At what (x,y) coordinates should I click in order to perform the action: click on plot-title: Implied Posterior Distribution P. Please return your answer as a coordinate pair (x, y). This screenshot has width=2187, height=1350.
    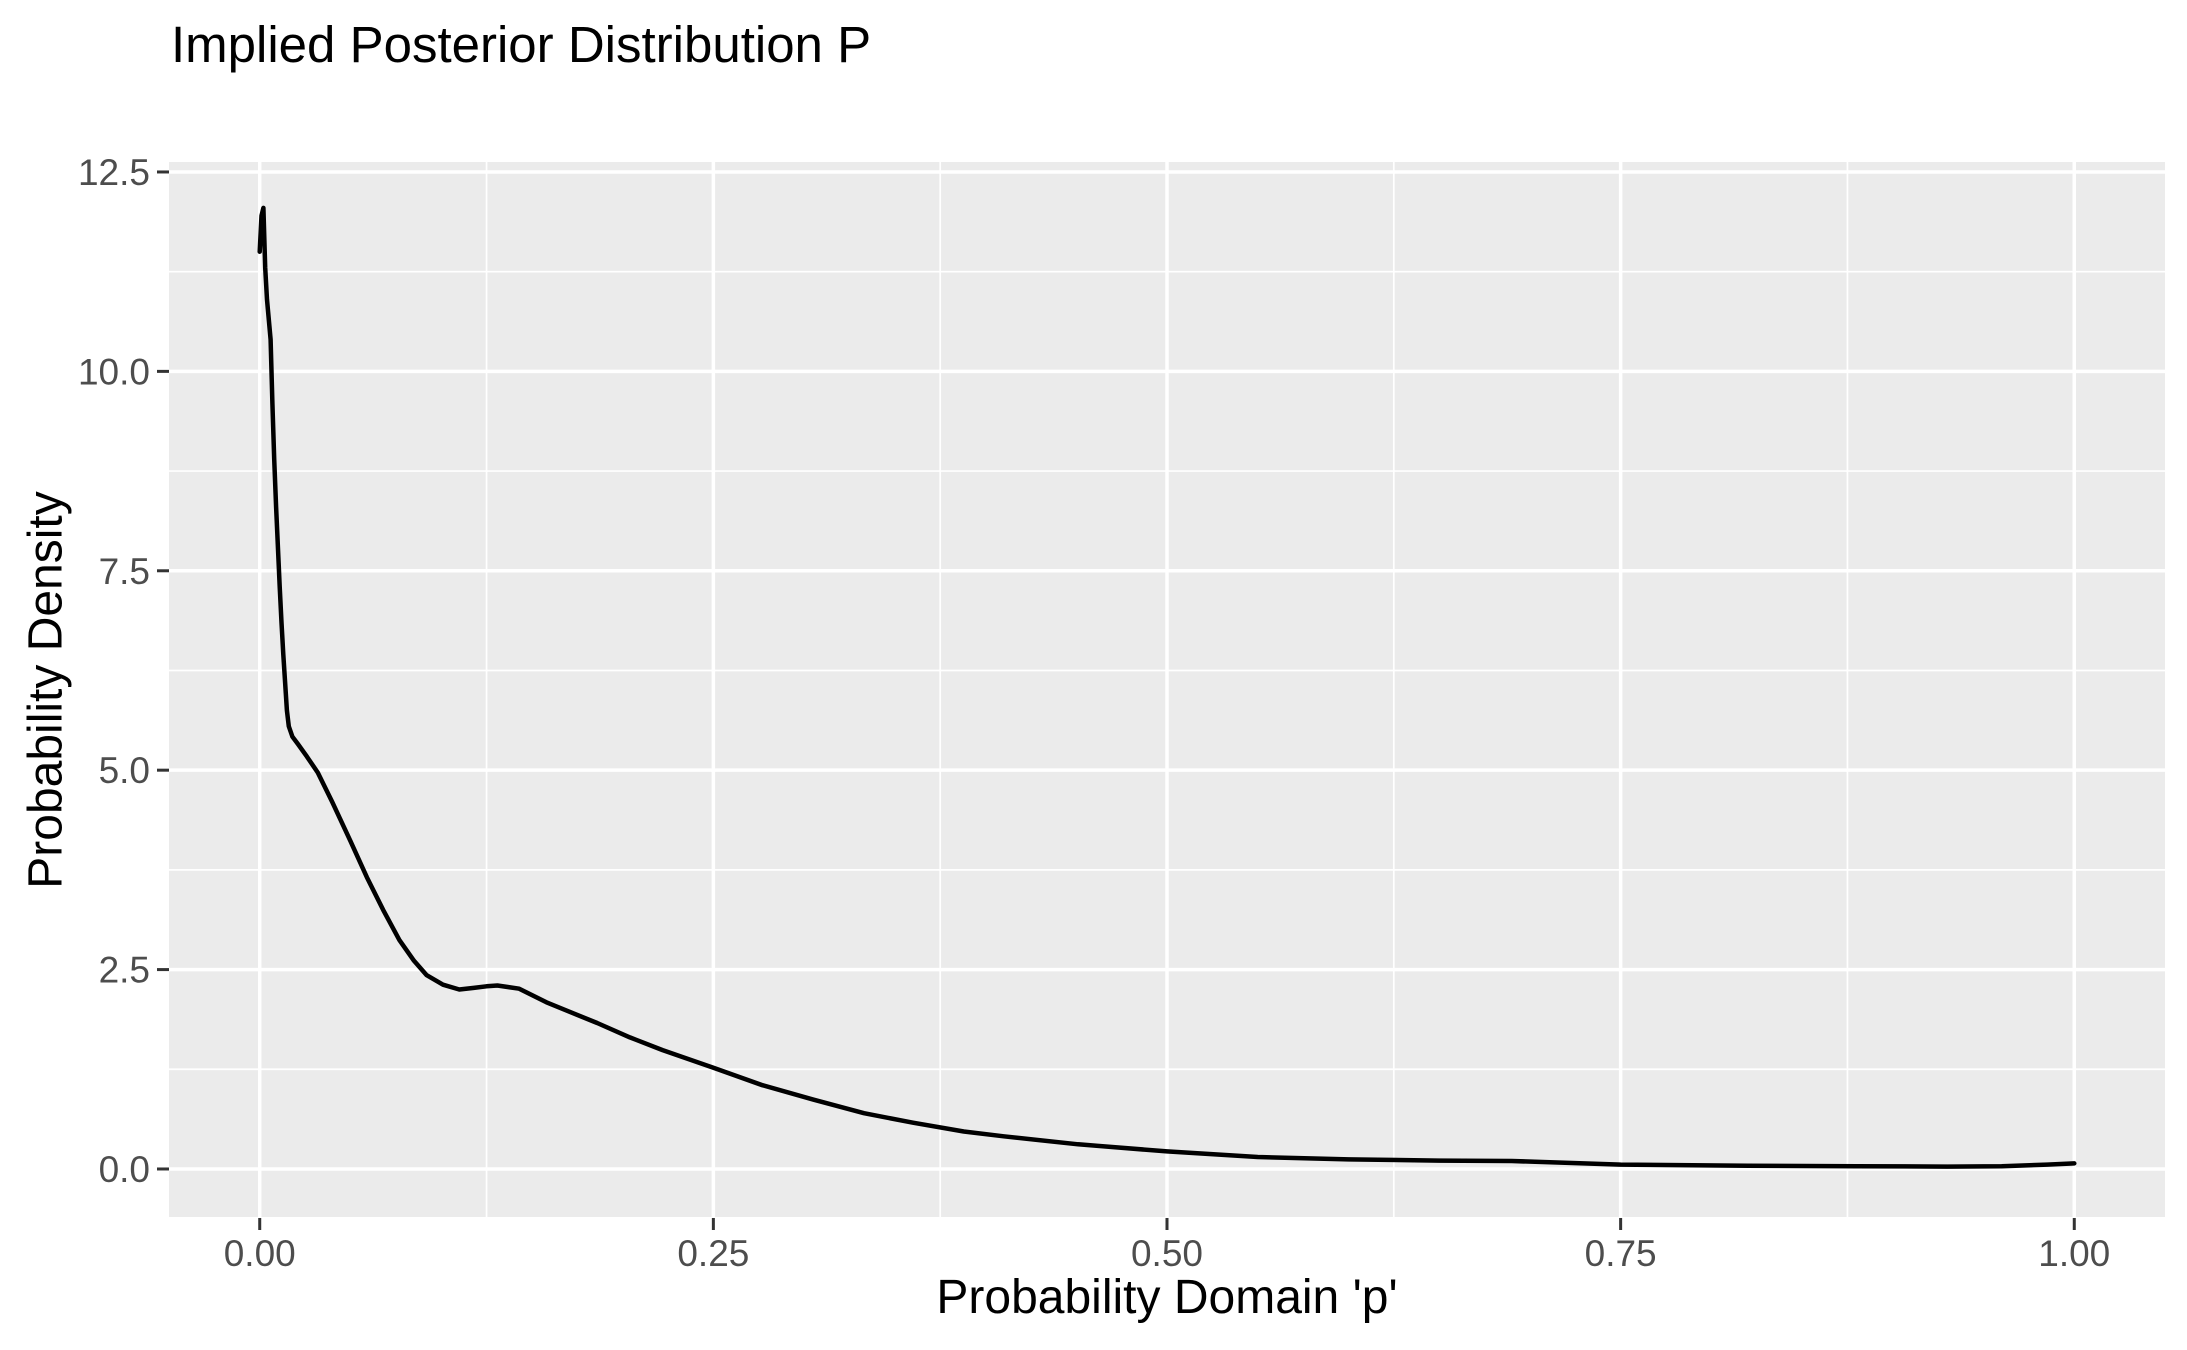
    Looking at the image, I should click on (521, 44).